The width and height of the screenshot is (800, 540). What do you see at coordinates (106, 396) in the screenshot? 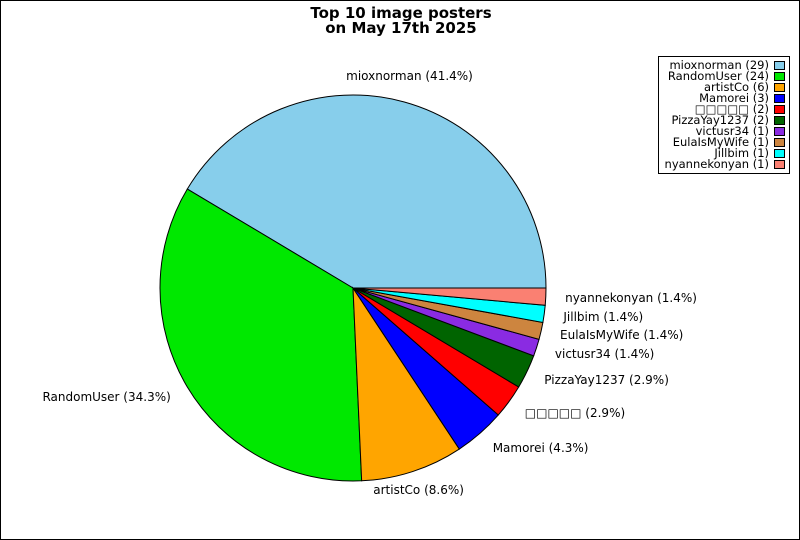
I see `pie-slice-label: RandomUser (34.3%)` at bounding box center [106, 396].